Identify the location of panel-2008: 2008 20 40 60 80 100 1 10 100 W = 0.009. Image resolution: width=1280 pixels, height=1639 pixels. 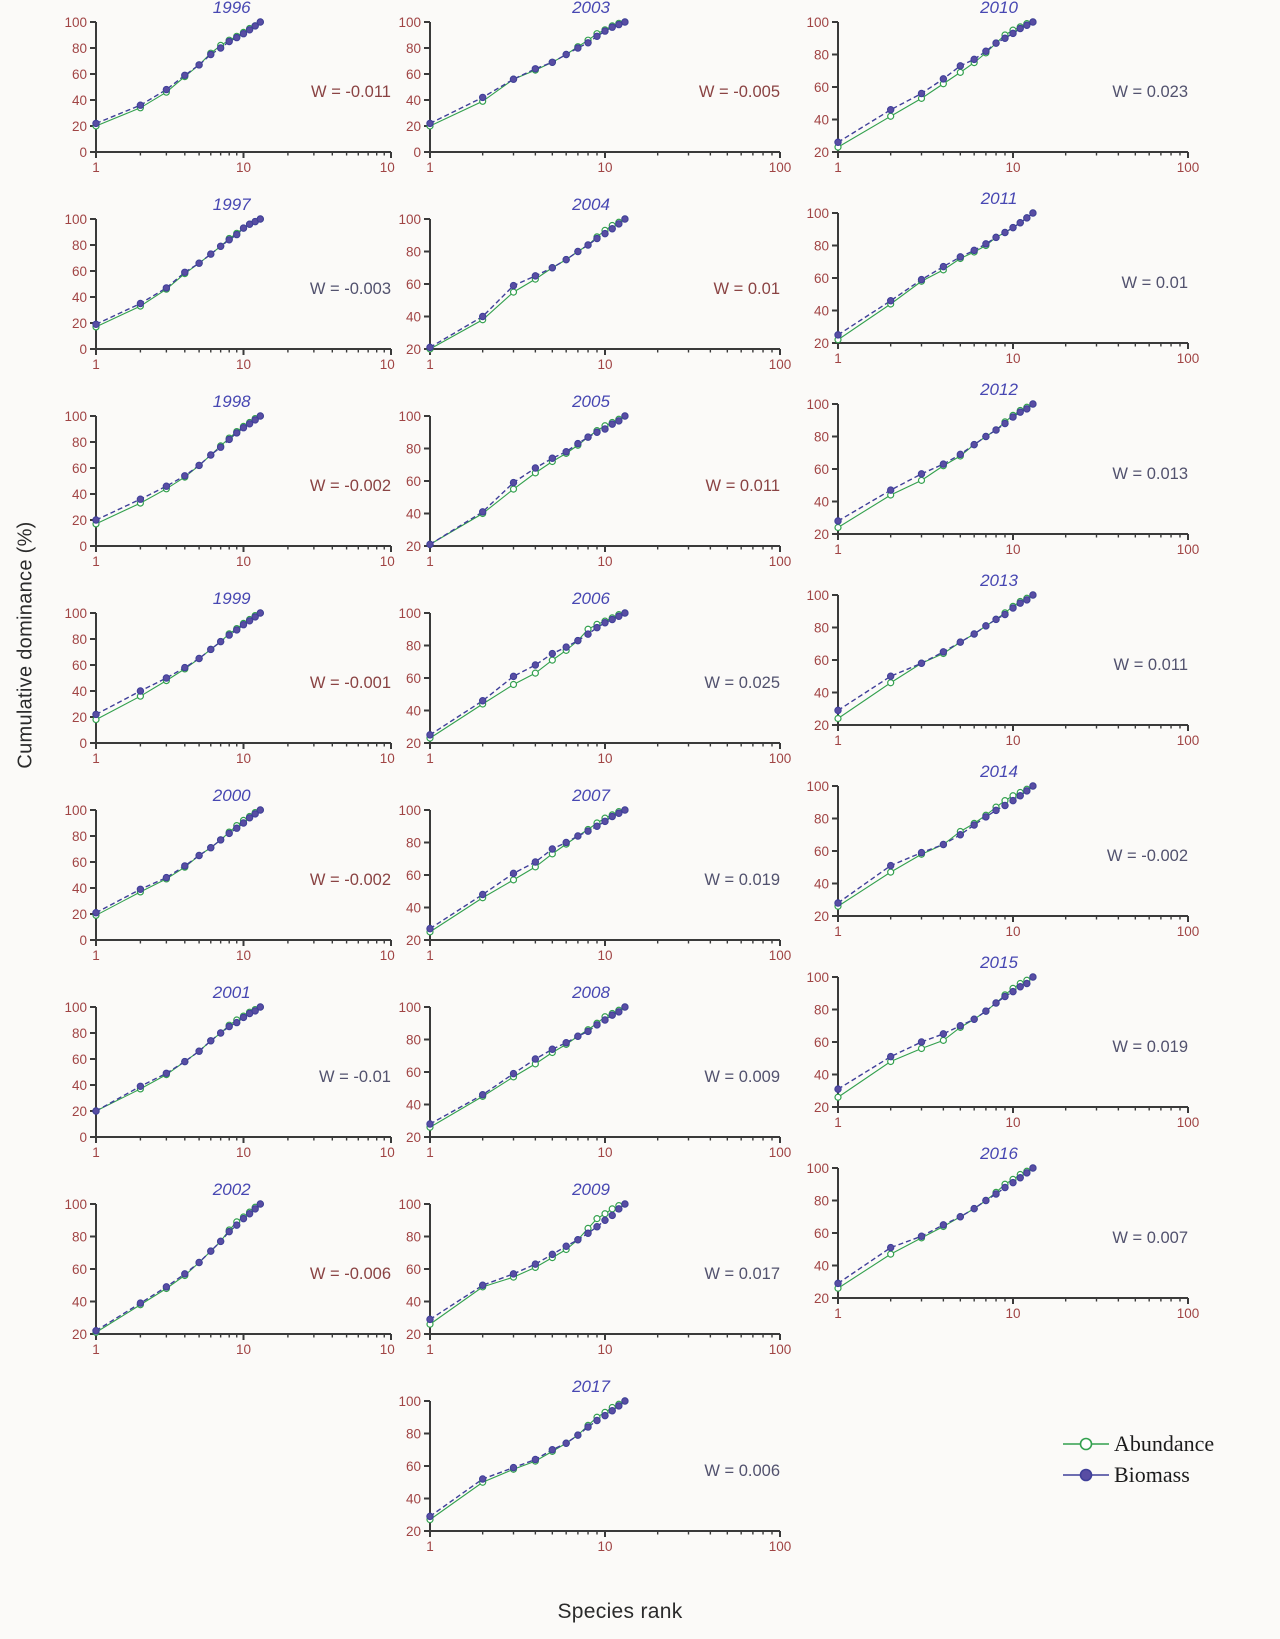
(593, 1082).